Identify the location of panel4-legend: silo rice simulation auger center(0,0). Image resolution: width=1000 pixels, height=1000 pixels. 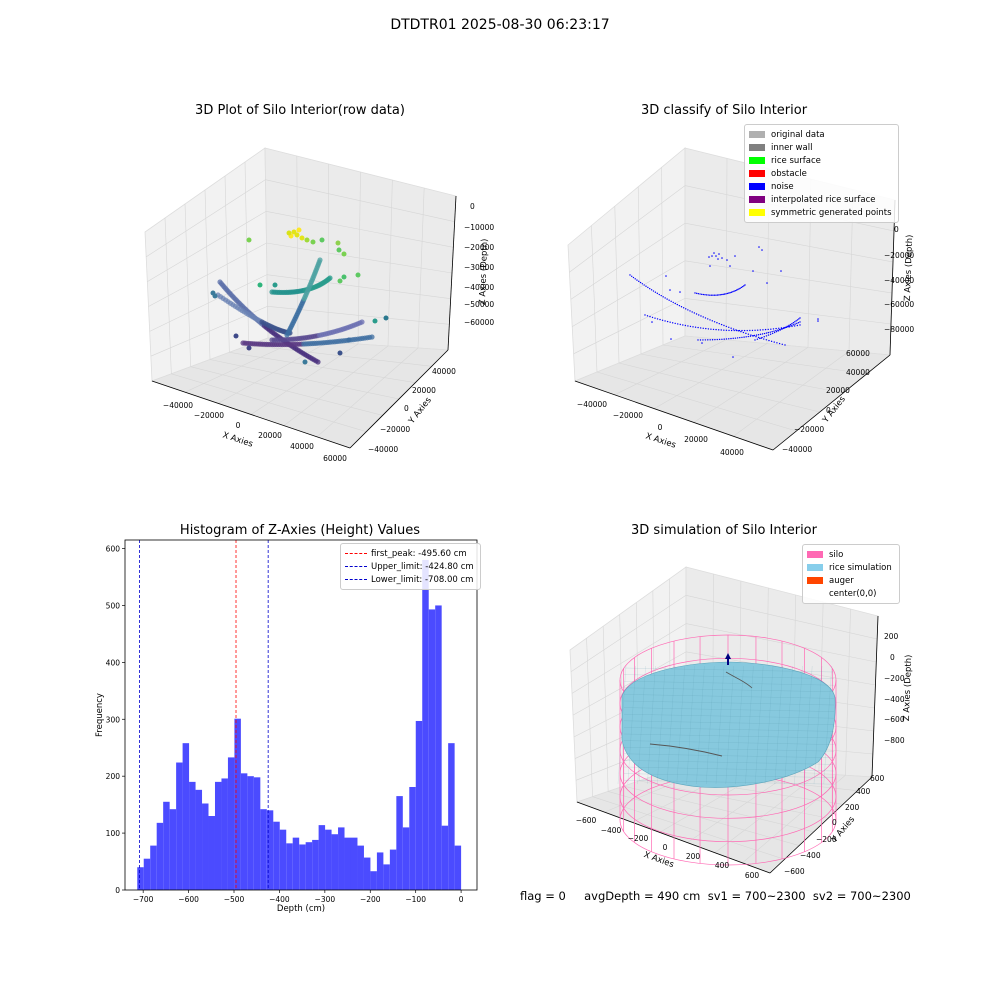
(851, 574).